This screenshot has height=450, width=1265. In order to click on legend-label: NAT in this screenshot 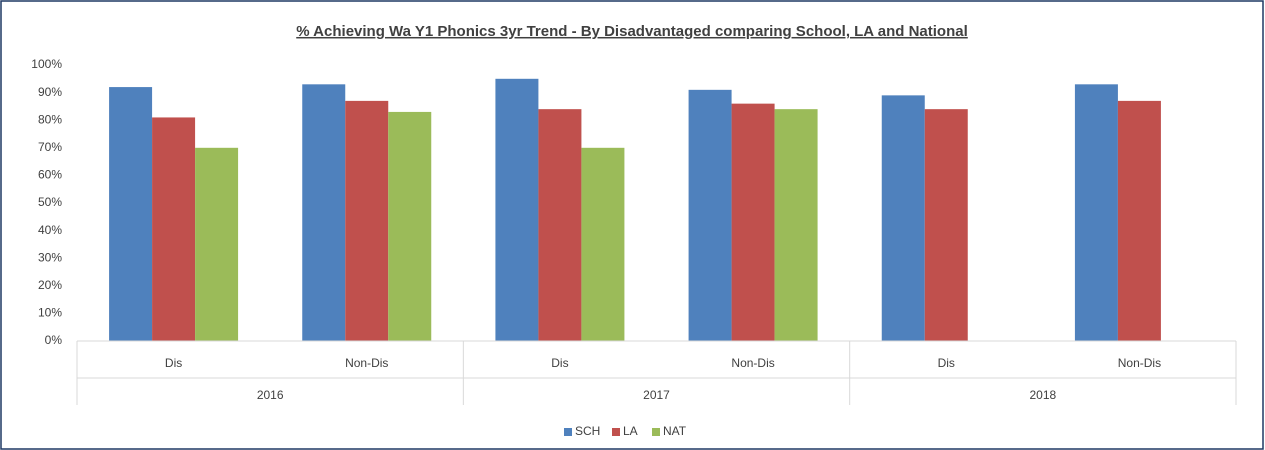, I will do `click(675, 431)`.